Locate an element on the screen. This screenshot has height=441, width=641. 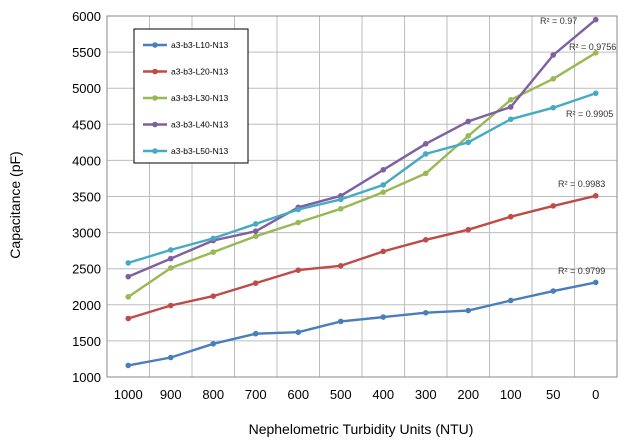
x-tick-label: 400 is located at coordinates (383, 394).